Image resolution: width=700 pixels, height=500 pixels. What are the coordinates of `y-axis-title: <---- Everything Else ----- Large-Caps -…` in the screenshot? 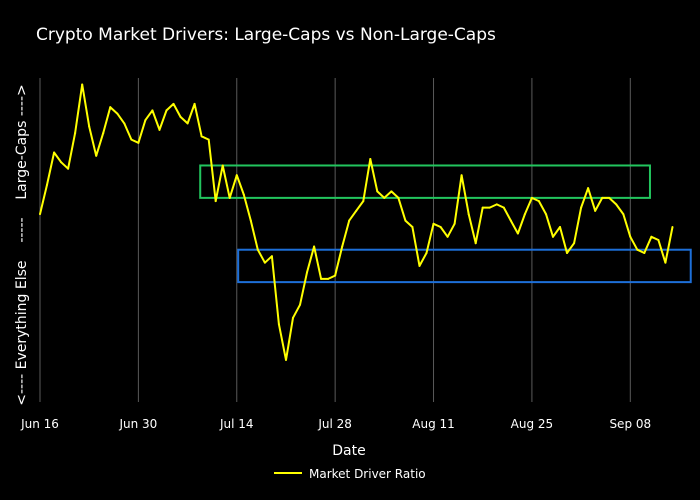 It's located at (22, 245).